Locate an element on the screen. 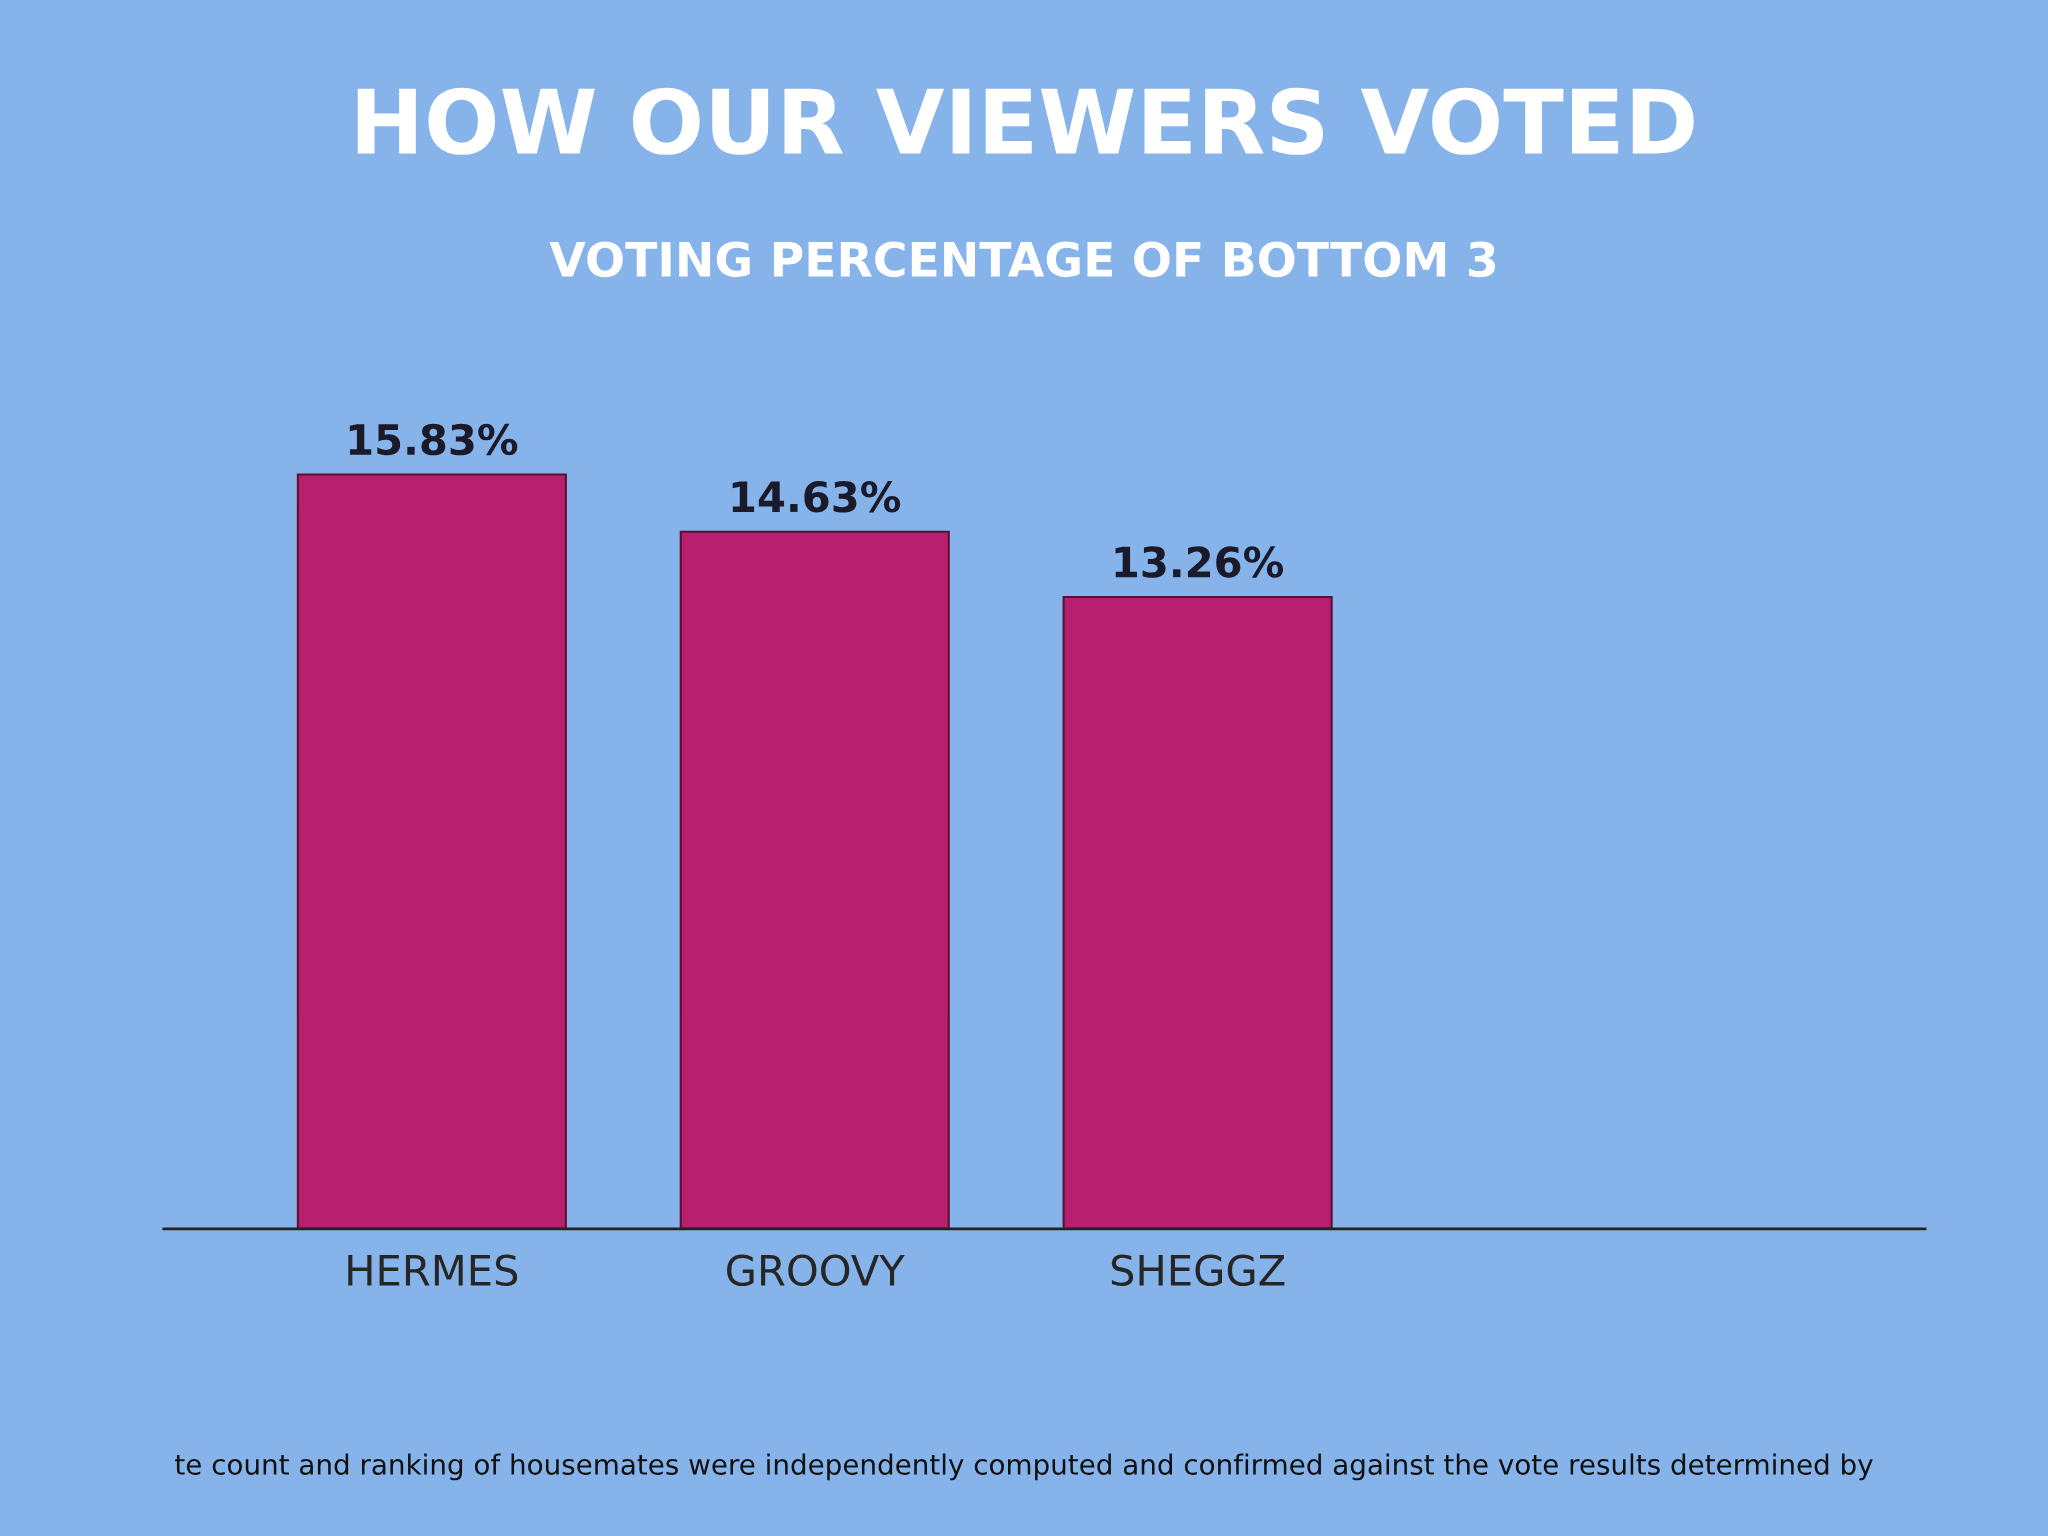 This screenshot has height=1536, width=2048. chart-title: HOW OUR VIEWERS VOTED is located at coordinates (1025, 121).